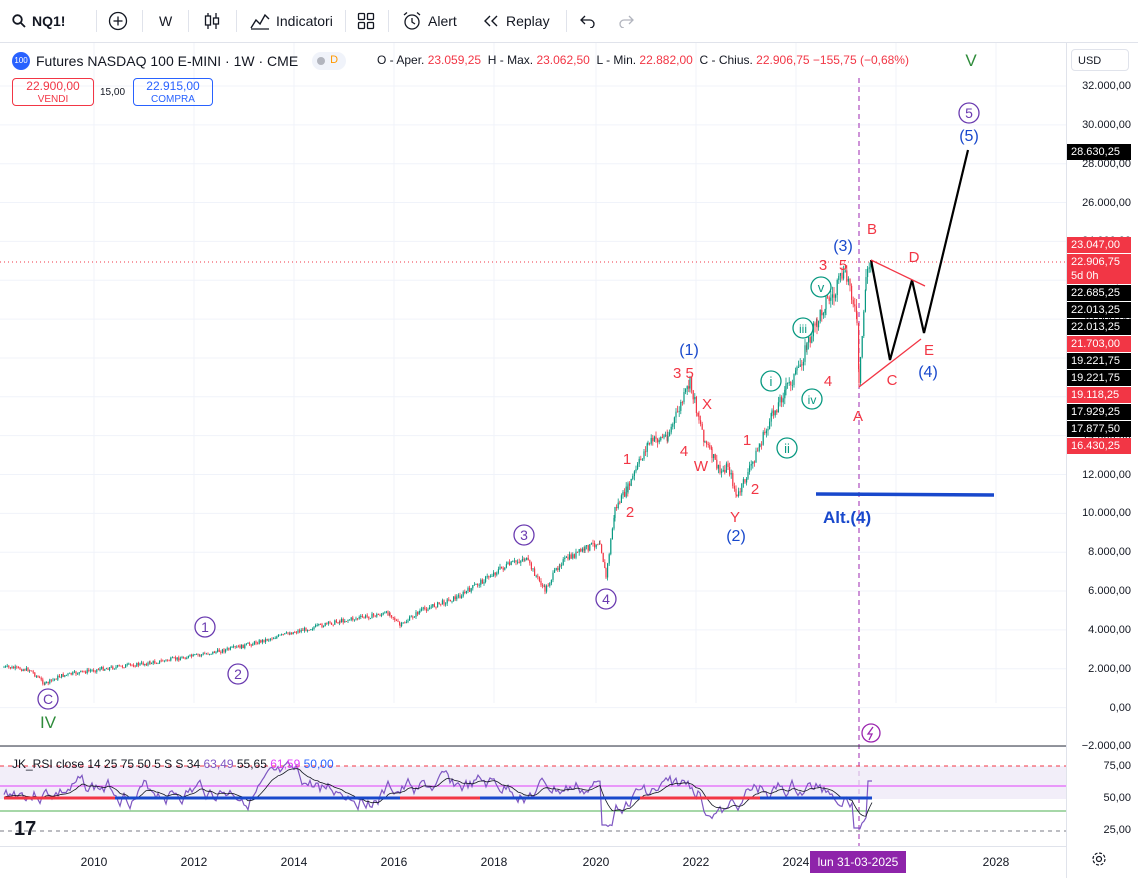  What do you see at coordinates (165, 21) in the screenshot?
I see `interval-button: W` at bounding box center [165, 21].